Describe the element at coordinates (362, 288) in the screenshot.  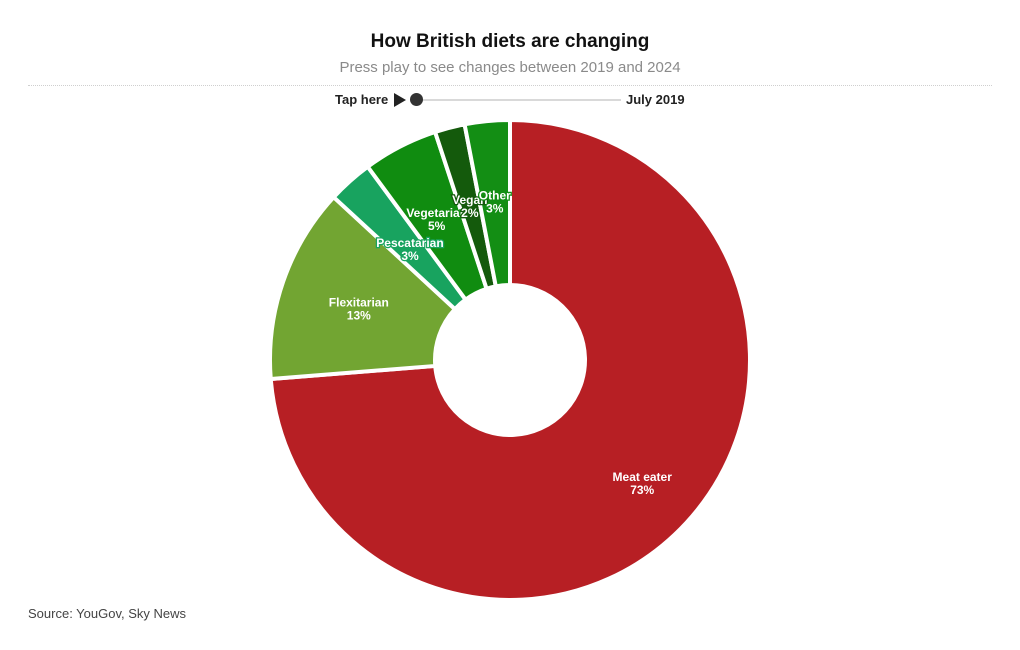
I see `slice-flexitarian` at that location.